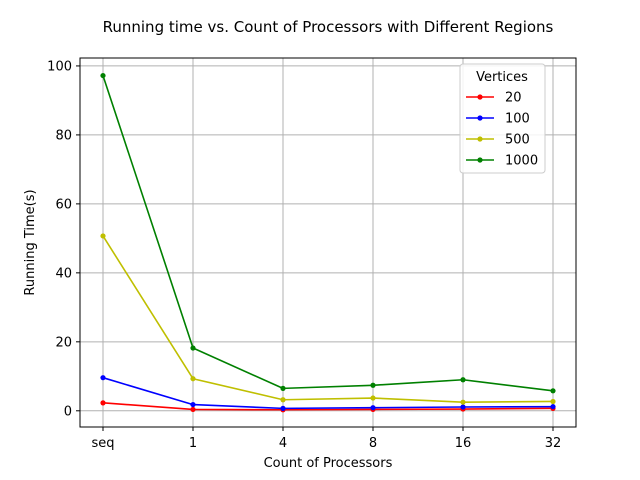 This screenshot has width=640, height=480. What do you see at coordinates (553, 443) in the screenshot?
I see `x-tick-label: 32` at bounding box center [553, 443].